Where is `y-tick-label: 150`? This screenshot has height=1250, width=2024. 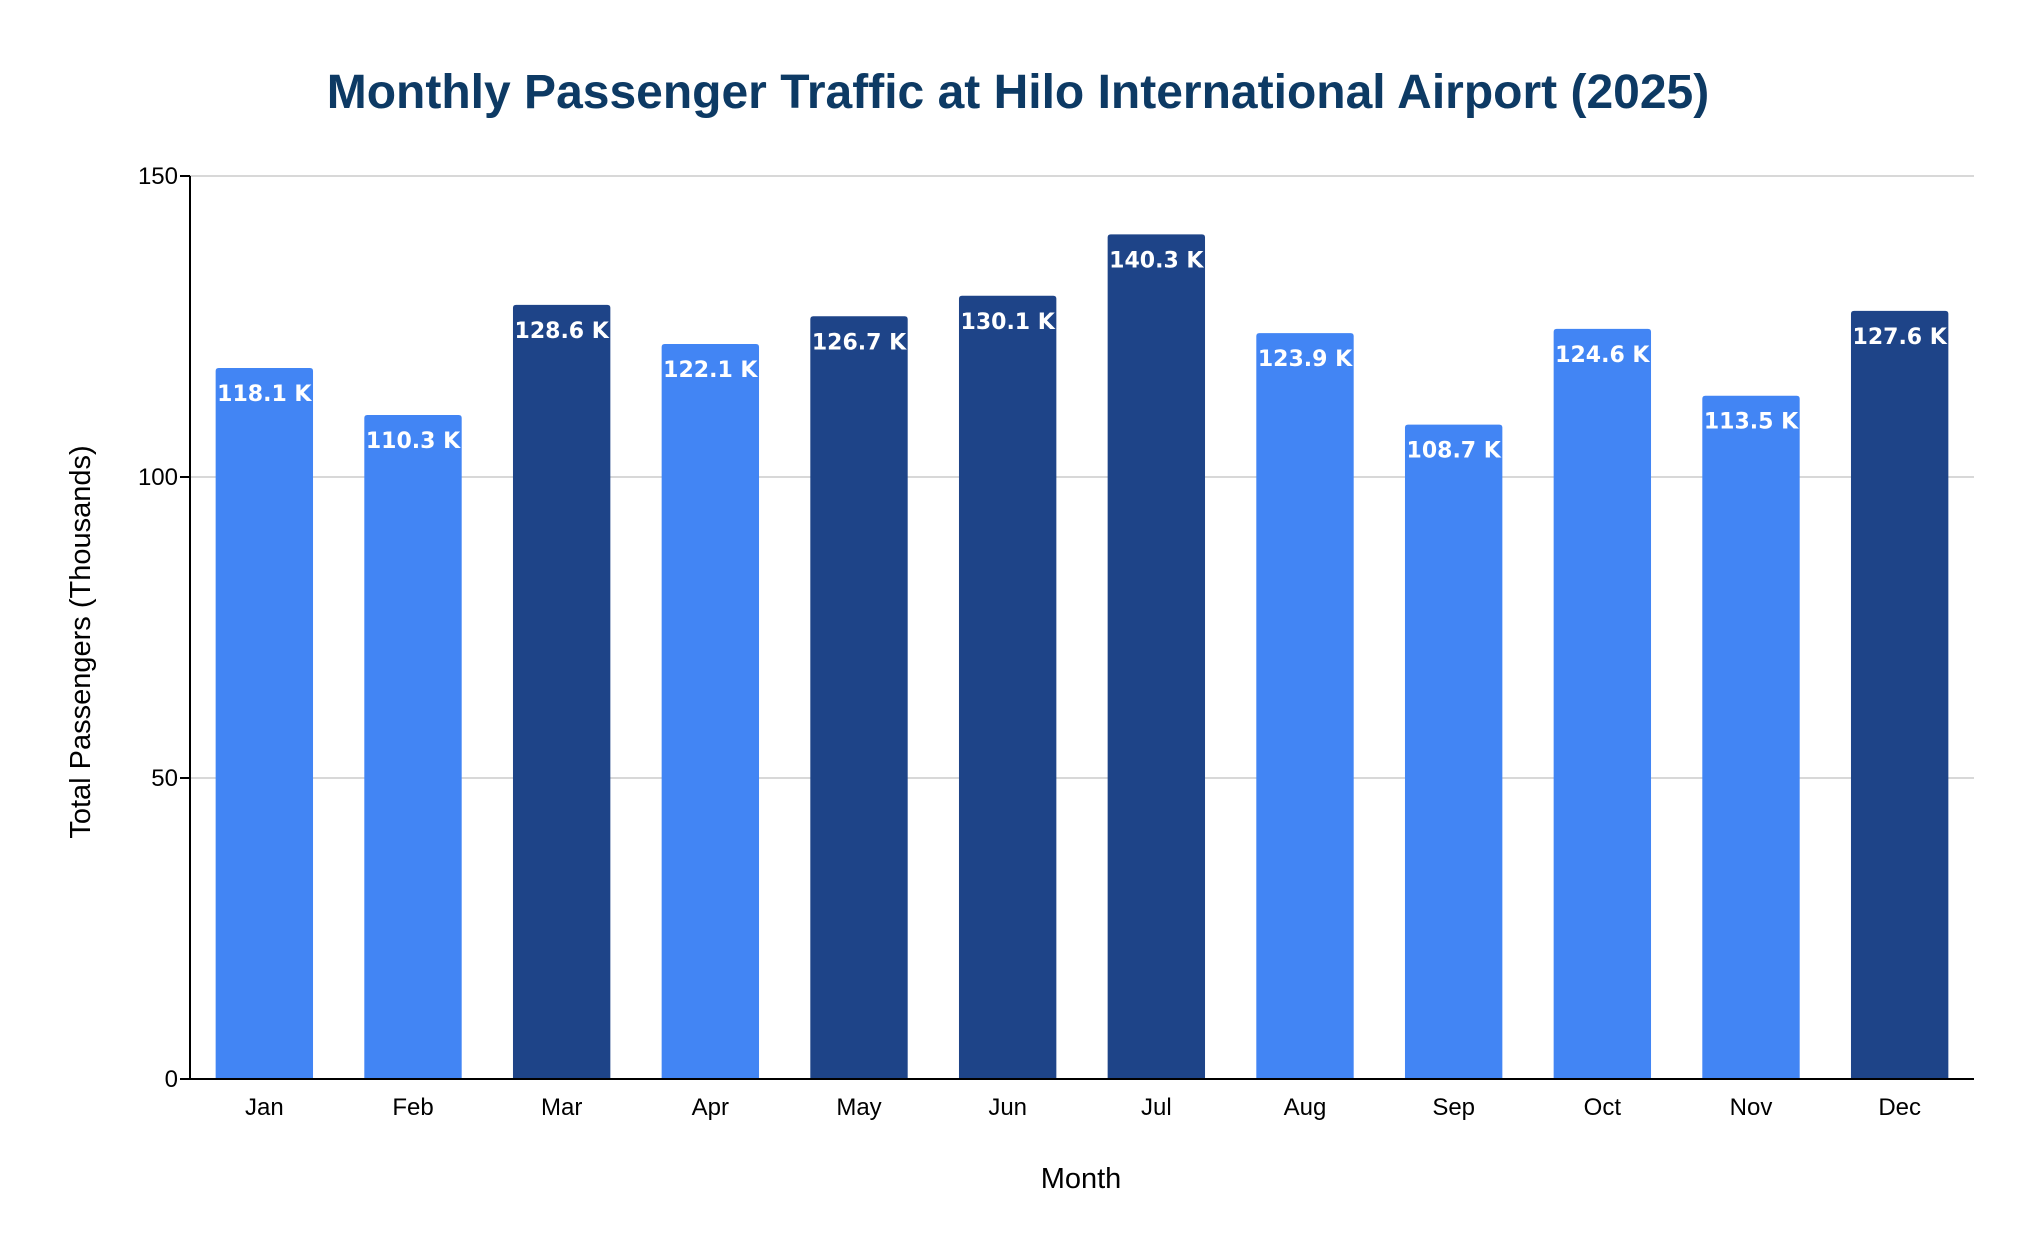 y-tick-label: 150 is located at coordinates (158, 176).